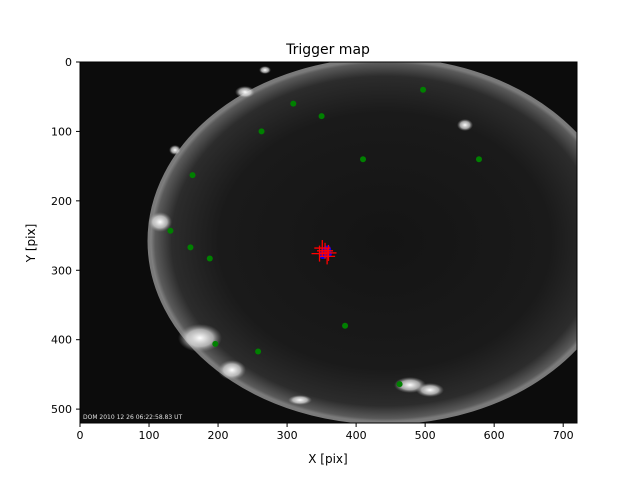 This screenshot has height=480, width=640. I want to click on timestamp-overlay: DOM 2010 12 26 06:22:58.83 UT, so click(132, 417).